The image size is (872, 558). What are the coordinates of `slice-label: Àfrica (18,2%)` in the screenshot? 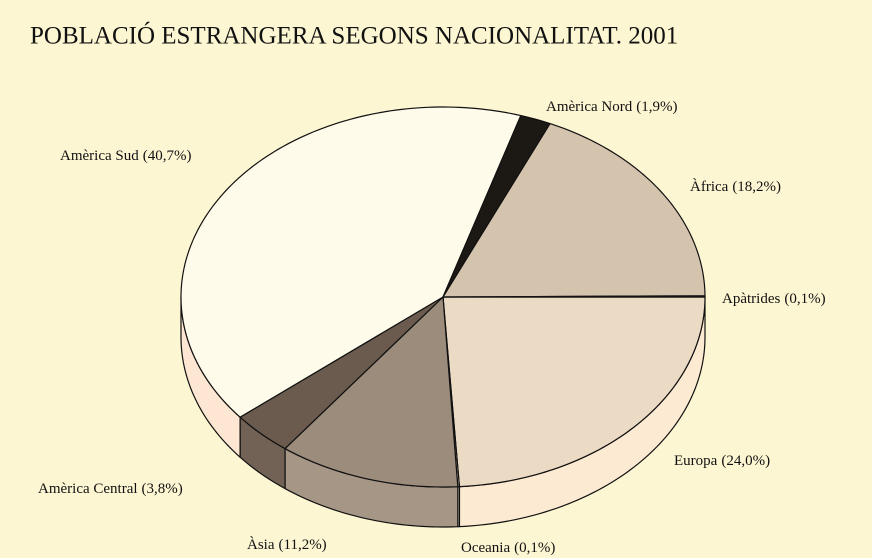 It's located at (735, 186).